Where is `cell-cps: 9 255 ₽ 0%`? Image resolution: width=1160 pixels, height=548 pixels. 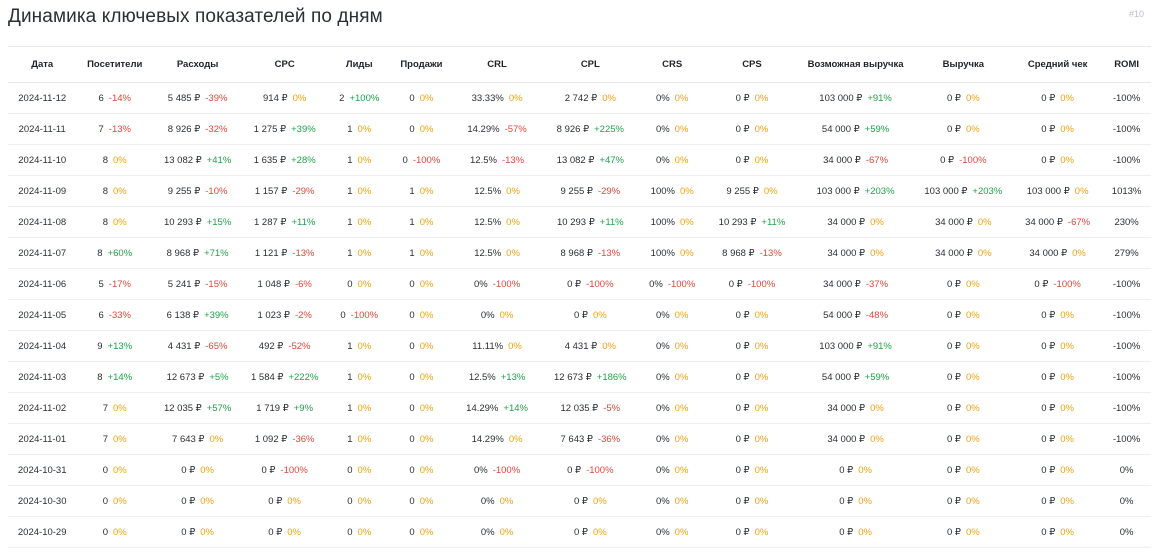
cell-cps: 9 255 ₽ 0% is located at coordinates (752, 191).